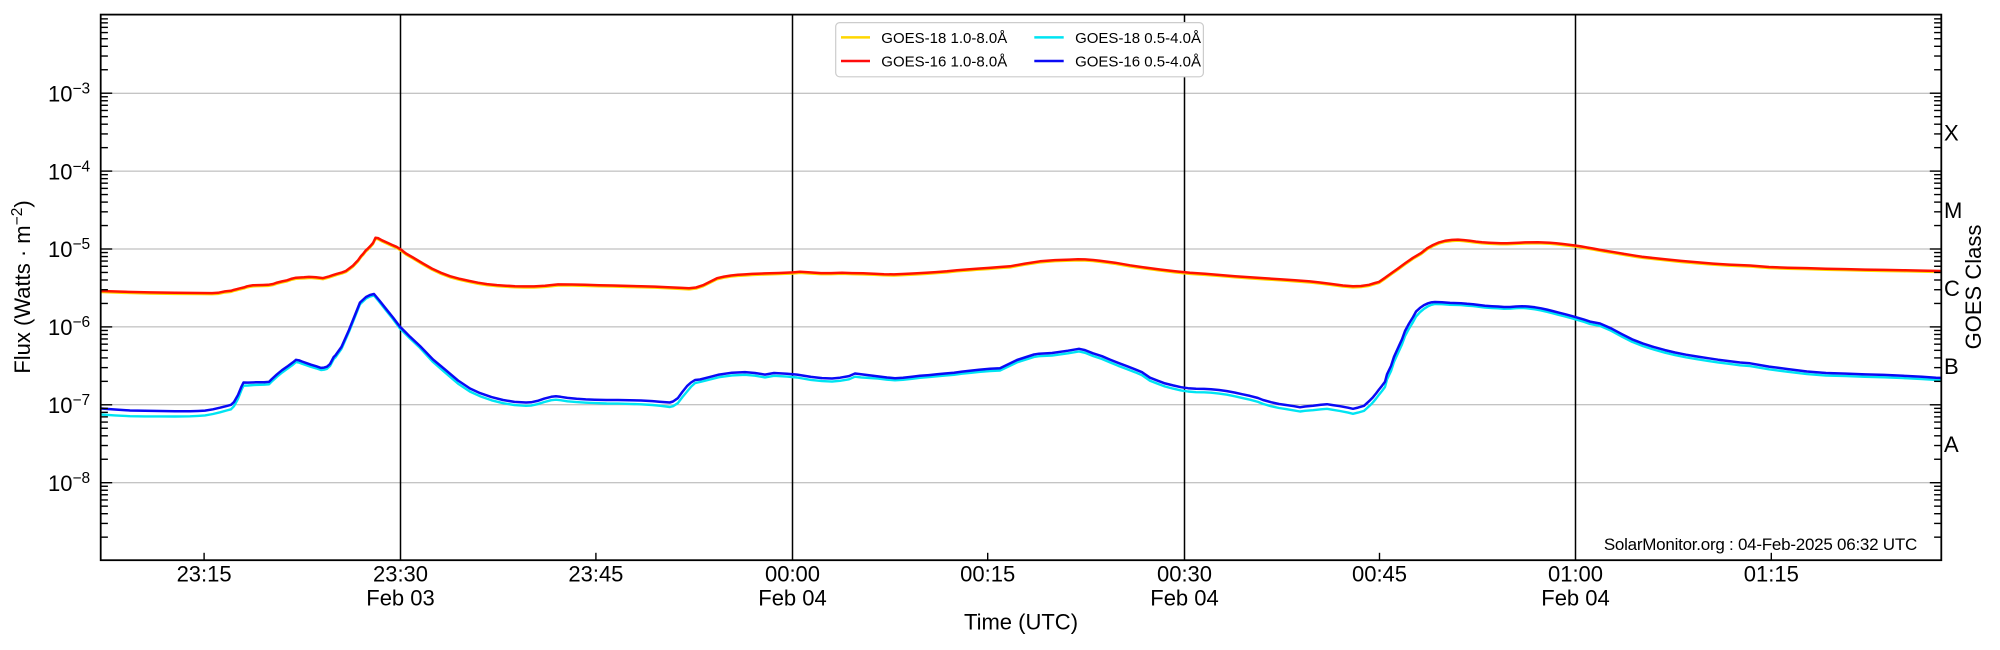 The image size is (2000, 650). I want to click on svg-text: X, so click(1951, 132).